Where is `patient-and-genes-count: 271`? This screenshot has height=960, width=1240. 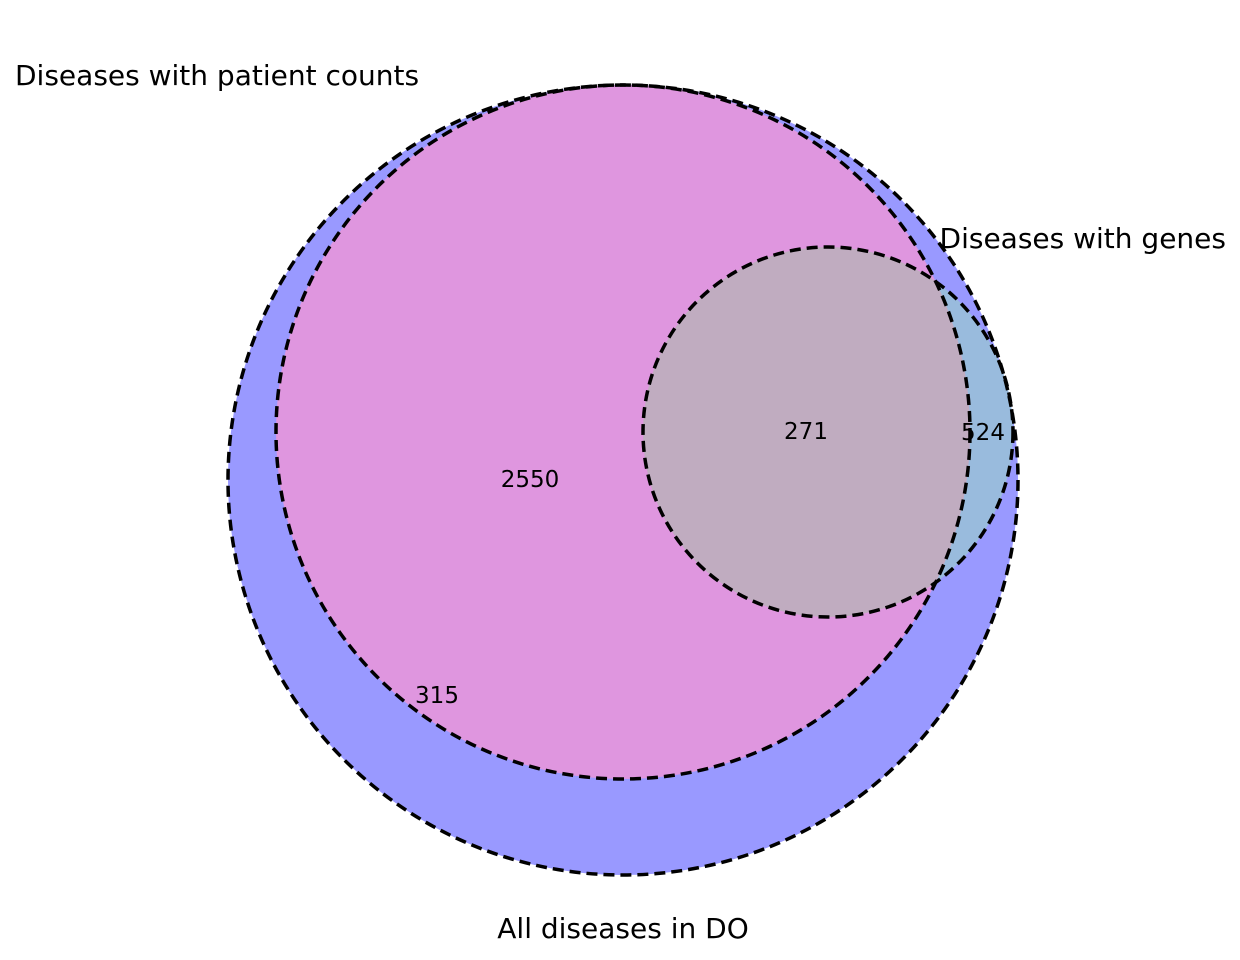
patient-and-genes-count: 271 is located at coordinates (806, 432).